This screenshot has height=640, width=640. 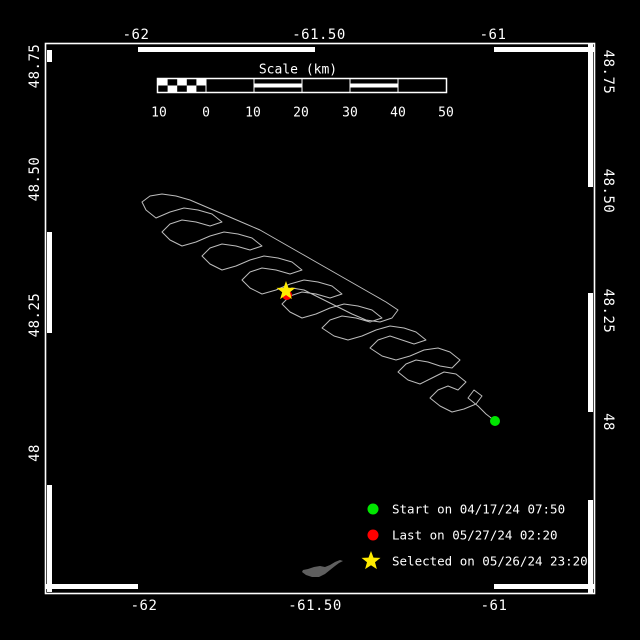 I want to click on lat-tick-right-4: 48, so click(x=608, y=422).